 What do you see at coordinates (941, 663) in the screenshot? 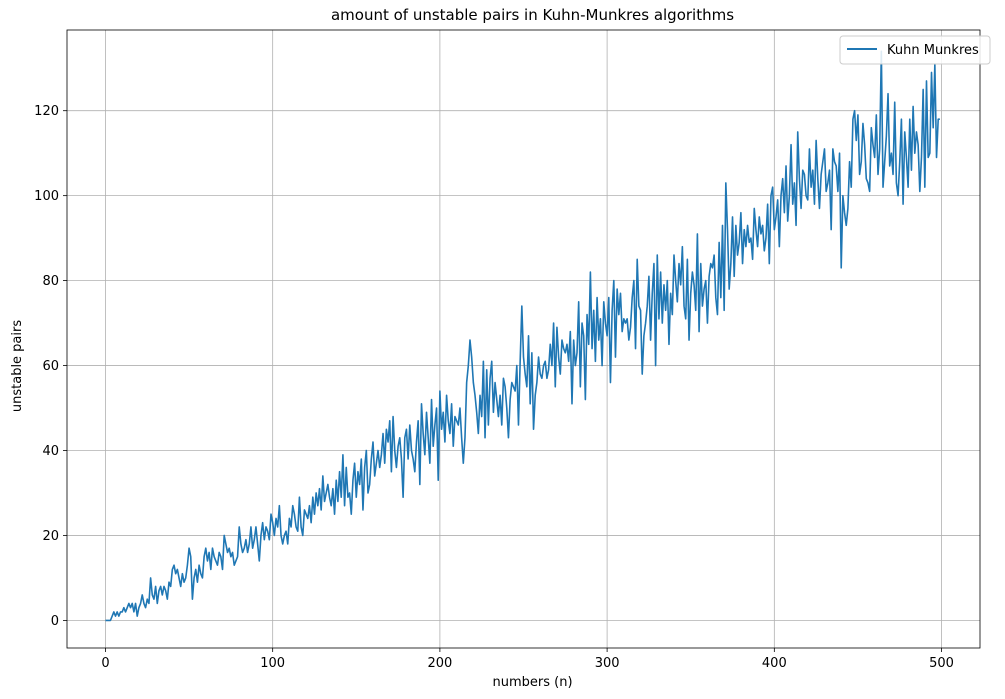
I see `x-tick-label: 500` at bounding box center [941, 663].